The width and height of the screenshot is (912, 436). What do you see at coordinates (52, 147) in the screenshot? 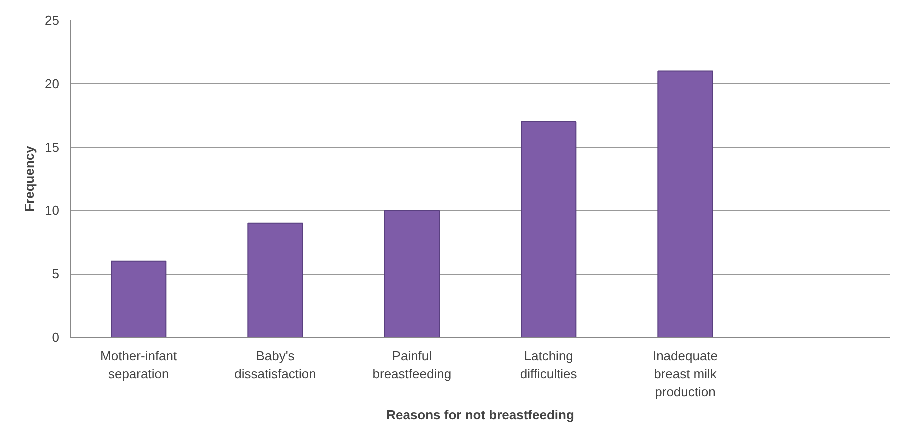
I see `y-tick-label: 15` at bounding box center [52, 147].